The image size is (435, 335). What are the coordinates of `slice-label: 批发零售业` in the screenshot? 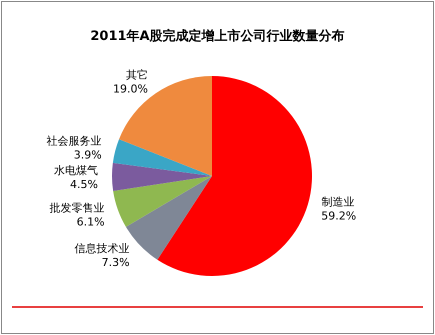 It's located at (77, 207).